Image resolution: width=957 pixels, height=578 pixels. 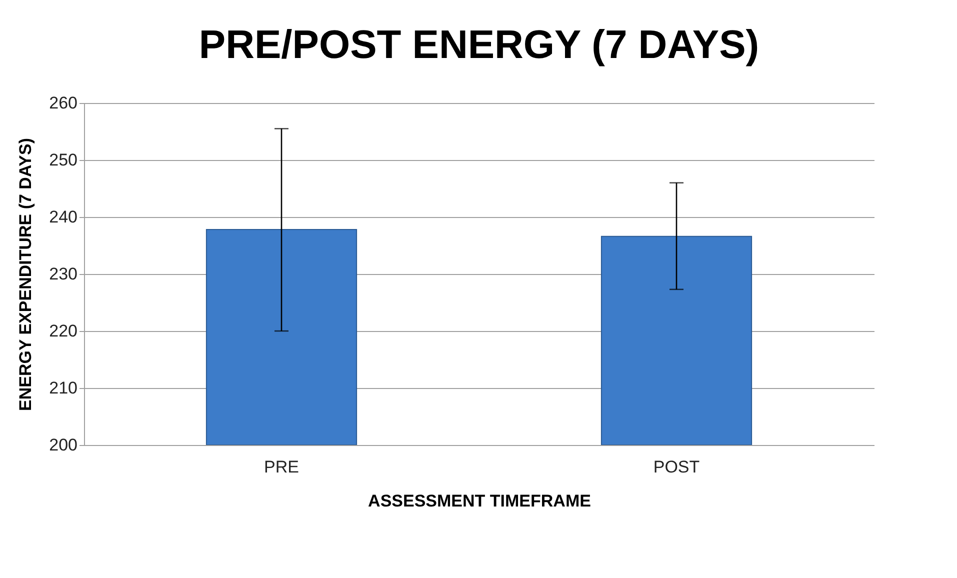 I want to click on y-tick-label: 240, so click(x=63, y=217).